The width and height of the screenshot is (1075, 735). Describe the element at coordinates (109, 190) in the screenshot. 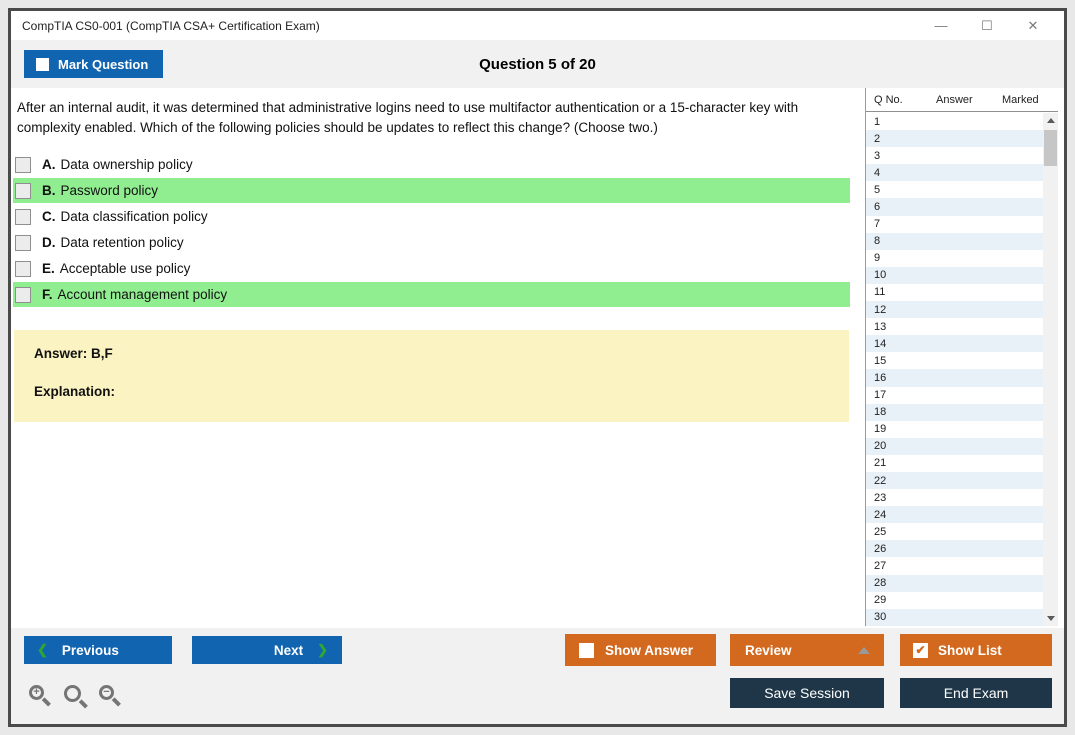

I see `option-text: Password policy` at that location.